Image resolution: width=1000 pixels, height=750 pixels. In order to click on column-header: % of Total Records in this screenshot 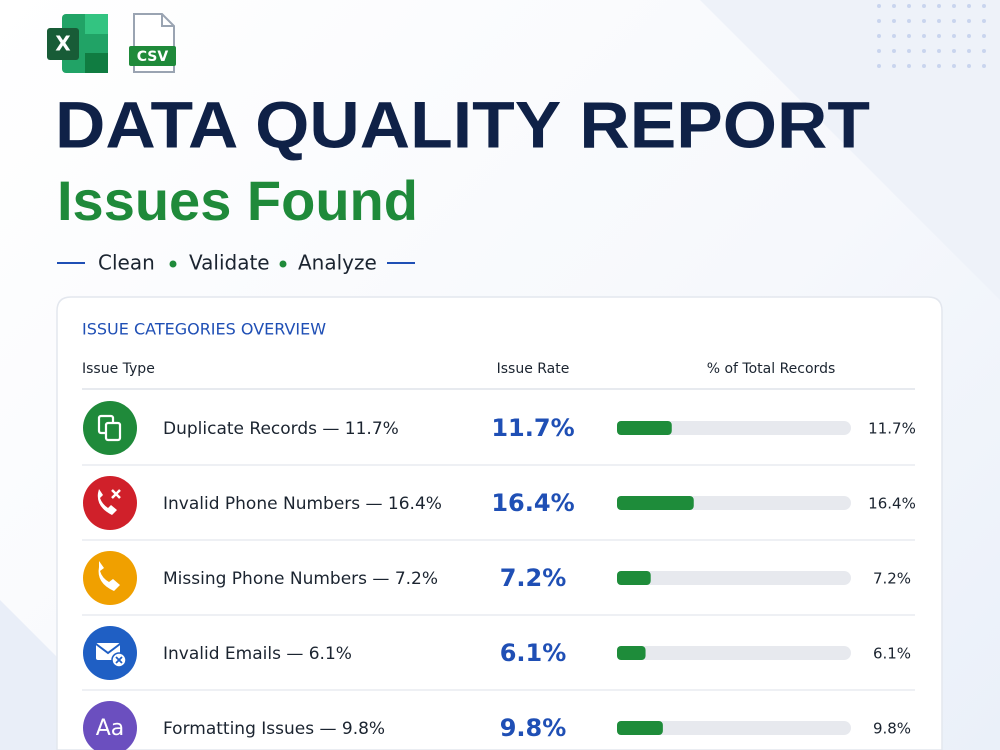, I will do `click(771, 369)`.